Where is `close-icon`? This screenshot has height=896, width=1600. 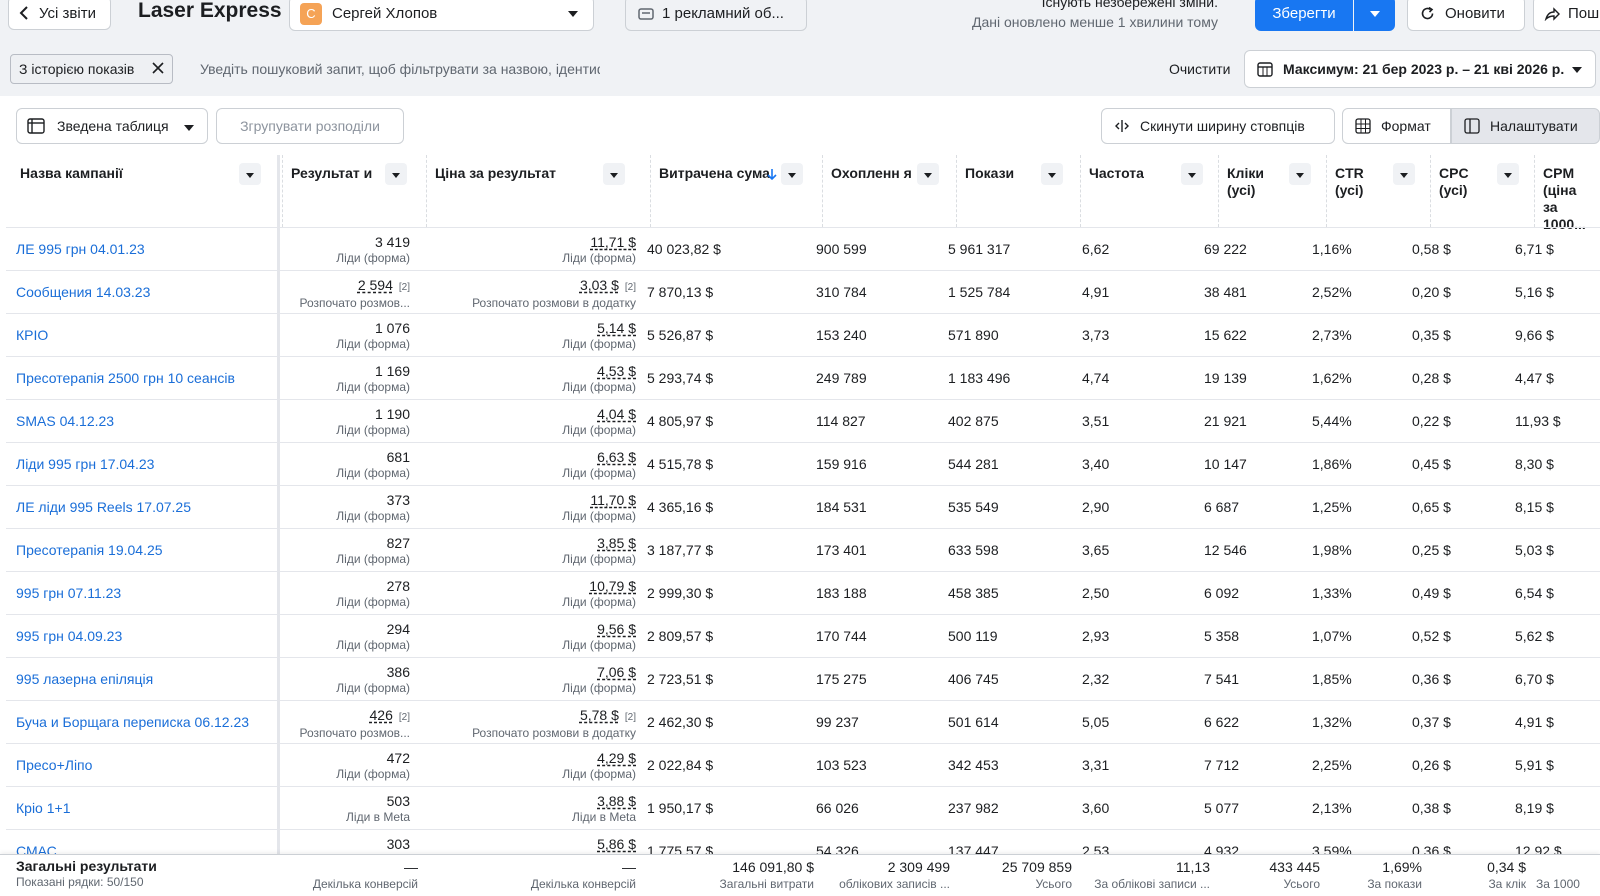
close-icon is located at coordinates (158, 69).